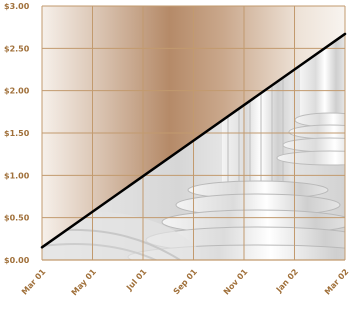  What do you see at coordinates (236, 282) in the screenshot?
I see `x-tick-label: Nov 01` at bounding box center [236, 282].